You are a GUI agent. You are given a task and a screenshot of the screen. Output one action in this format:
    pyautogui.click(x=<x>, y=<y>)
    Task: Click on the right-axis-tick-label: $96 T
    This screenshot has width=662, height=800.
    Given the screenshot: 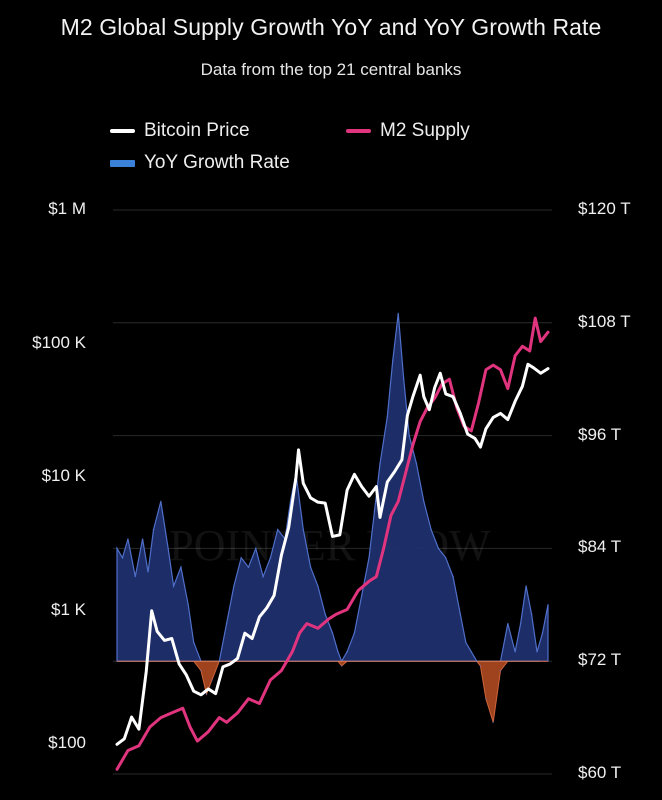 What is the action you would take?
    pyautogui.click(x=600, y=434)
    